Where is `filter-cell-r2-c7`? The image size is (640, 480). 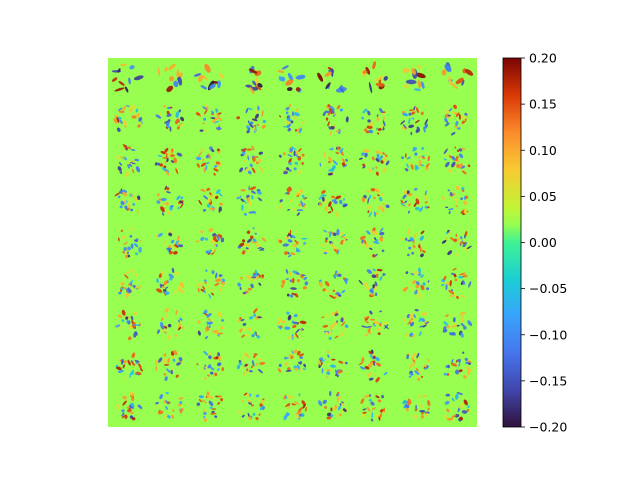 filter-cell-r2-c7 is located at coordinates (373, 121).